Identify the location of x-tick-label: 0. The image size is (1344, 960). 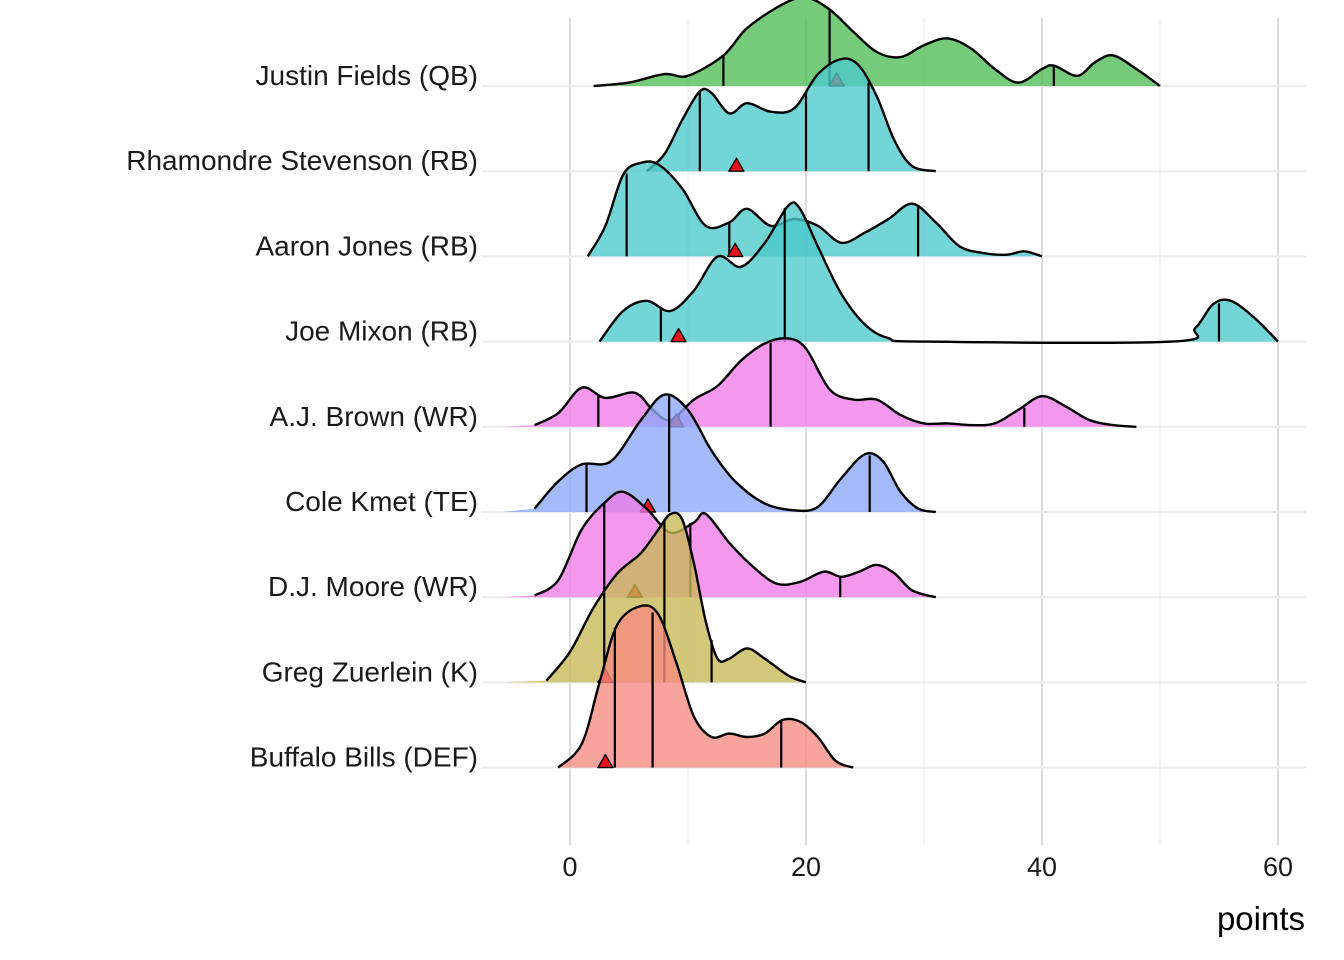
(569, 867).